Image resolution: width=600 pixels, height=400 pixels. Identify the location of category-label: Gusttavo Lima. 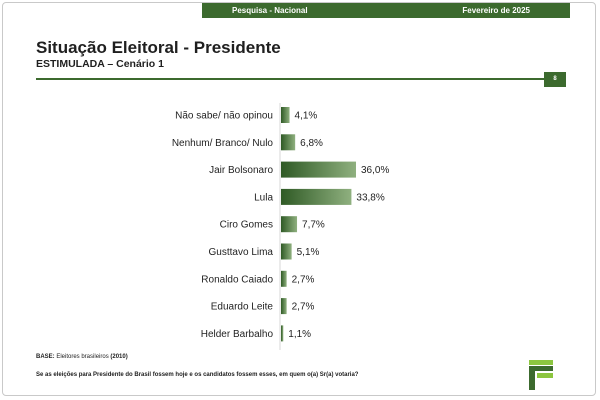
(241, 252).